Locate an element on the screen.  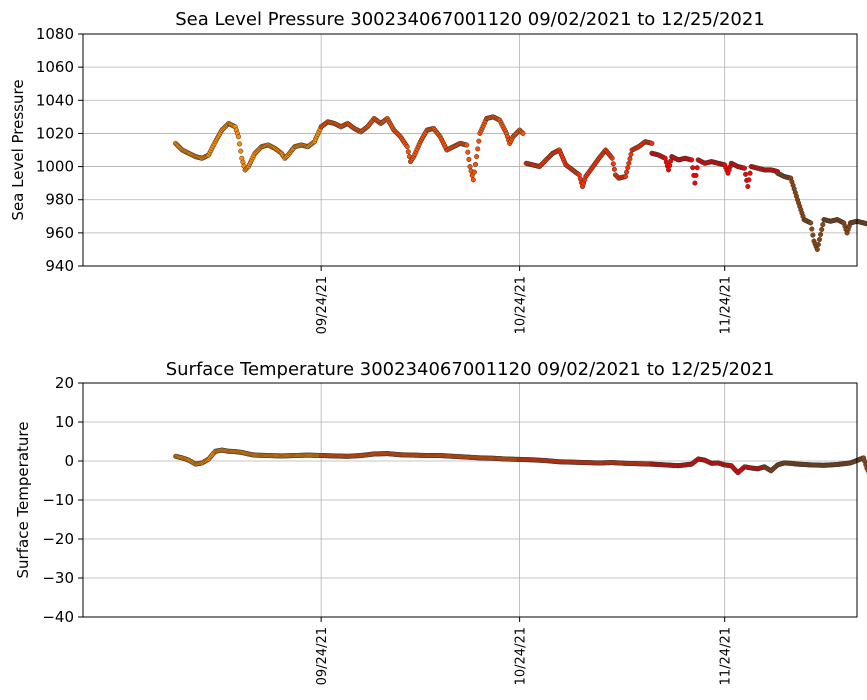
y-tick-label: −30 is located at coordinates (58, 578).